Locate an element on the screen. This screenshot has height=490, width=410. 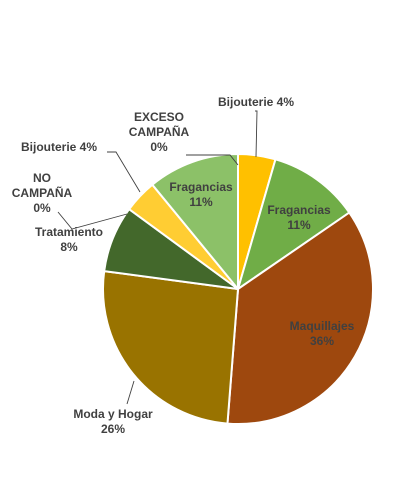
data-label: Maquillajes 36% is located at coordinates (322, 333).